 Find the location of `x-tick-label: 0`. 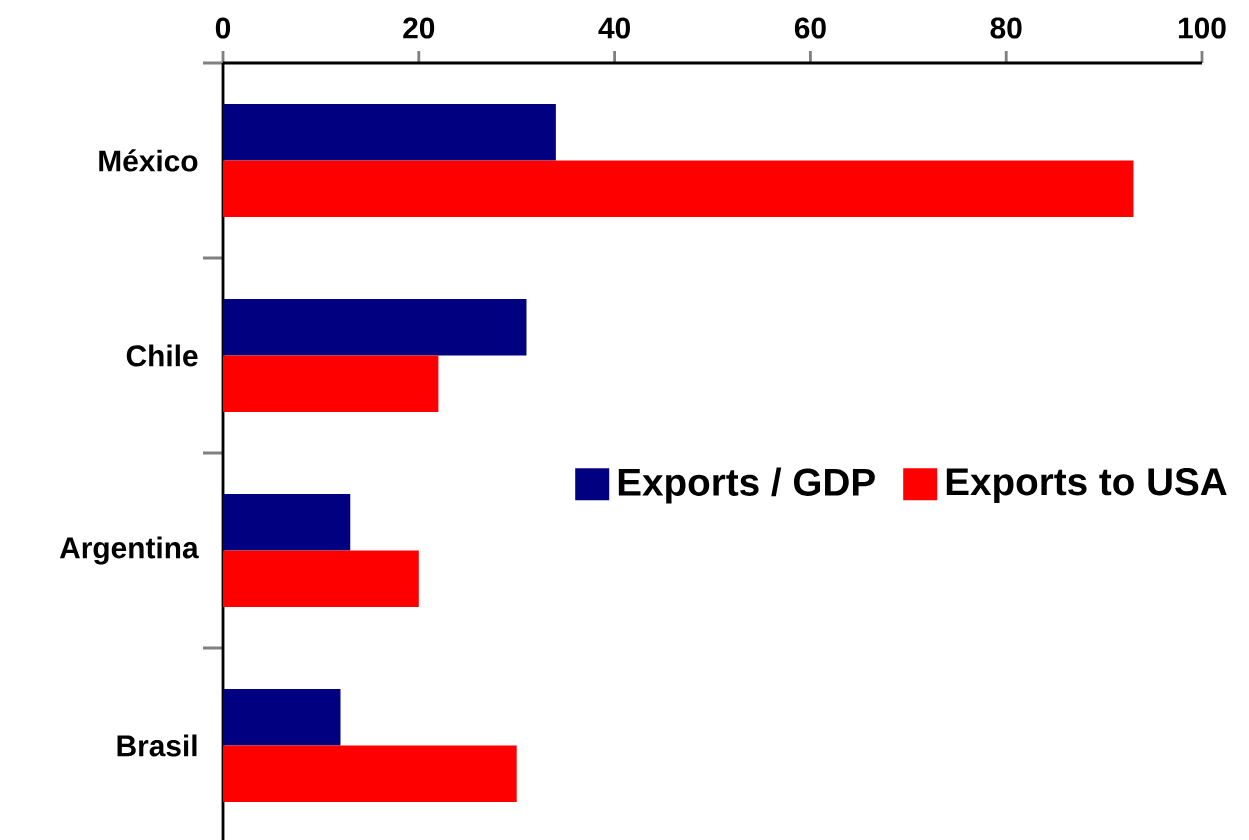

x-tick-label: 0 is located at coordinates (223, 28).